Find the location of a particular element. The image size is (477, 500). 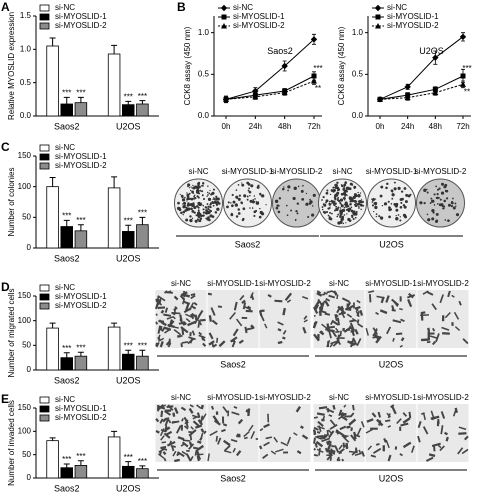

panel-letter: D is located at coordinates (5, 287).